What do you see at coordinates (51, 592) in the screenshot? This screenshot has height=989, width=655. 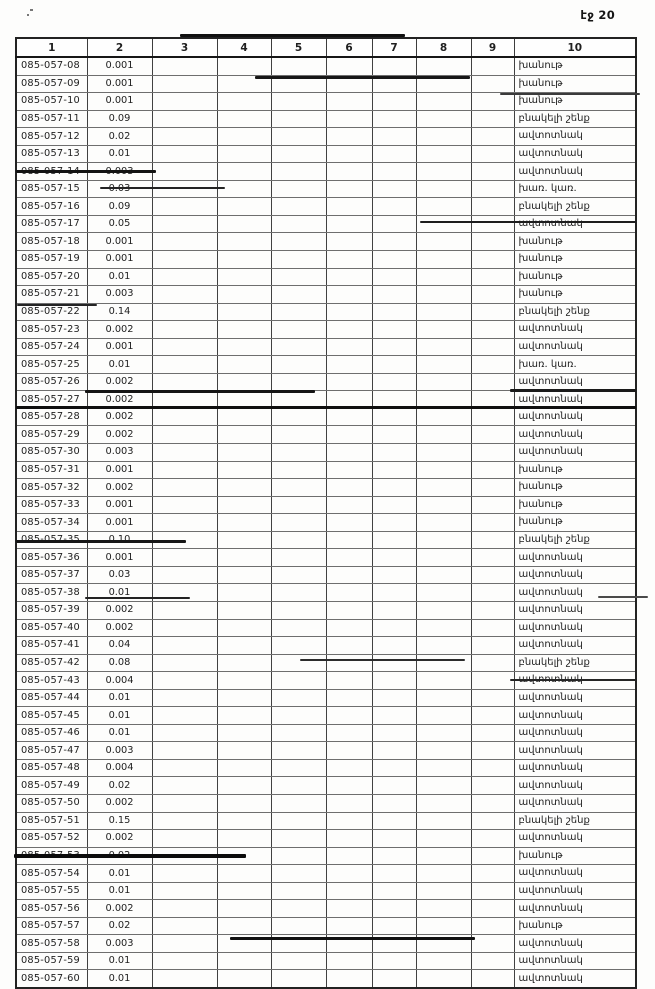 I see `cell-code: 085-057-38` at bounding box center [51, 592].